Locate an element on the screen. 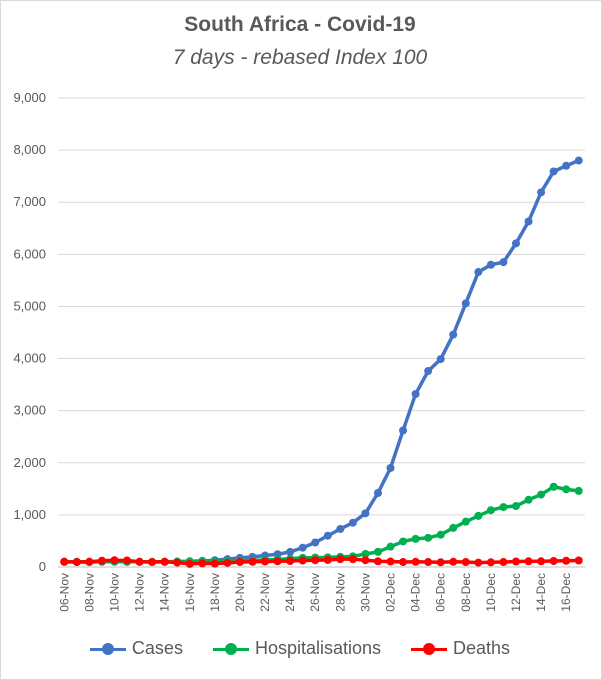 The image size is (602, 680). x-tick-label: 28-Nov is located at coordinates (340, 592).